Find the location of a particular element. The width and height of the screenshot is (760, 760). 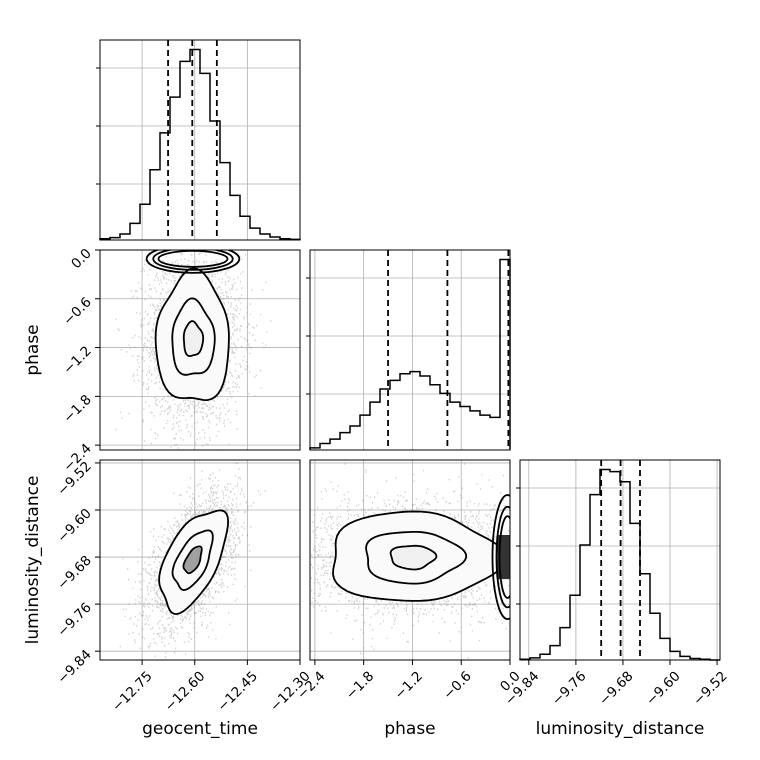

y-tick-label-phase: −1.2 is located at coordinates (77, 360).